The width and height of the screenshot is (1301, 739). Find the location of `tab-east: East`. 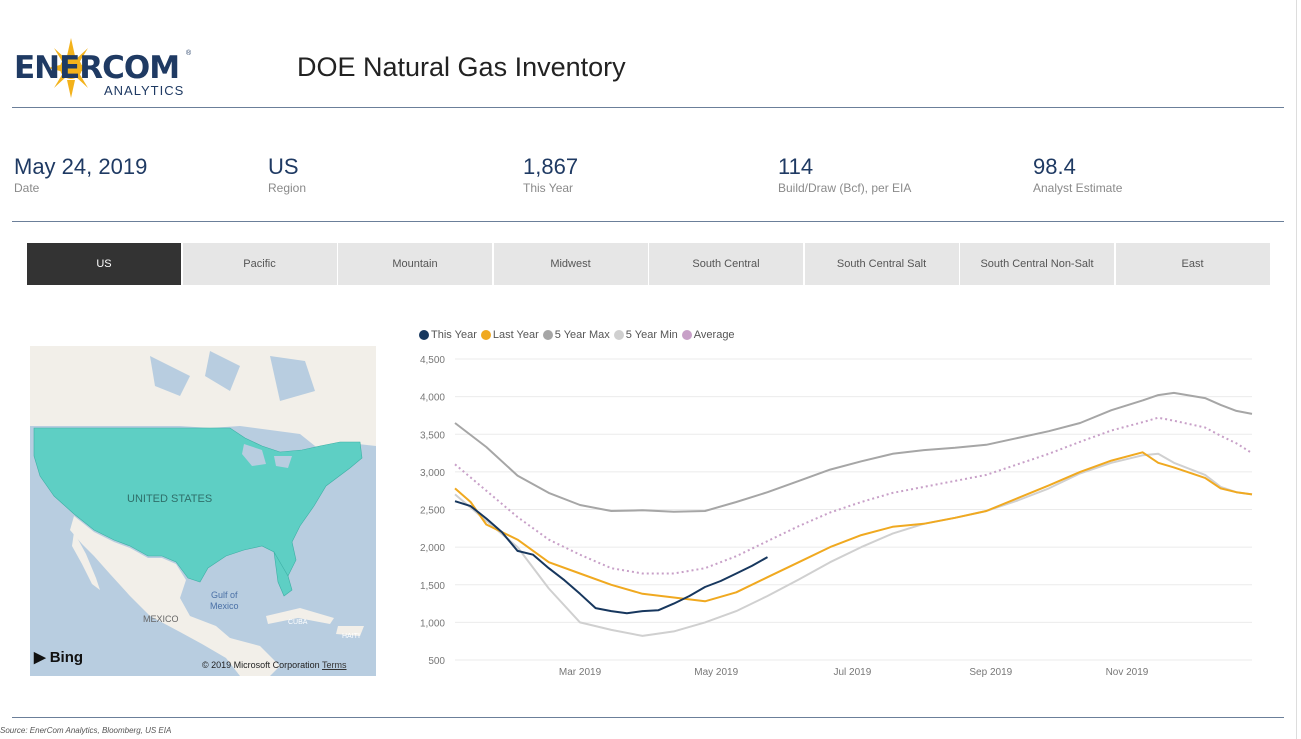

tab-east: East is located at coordinates (1192, 264).